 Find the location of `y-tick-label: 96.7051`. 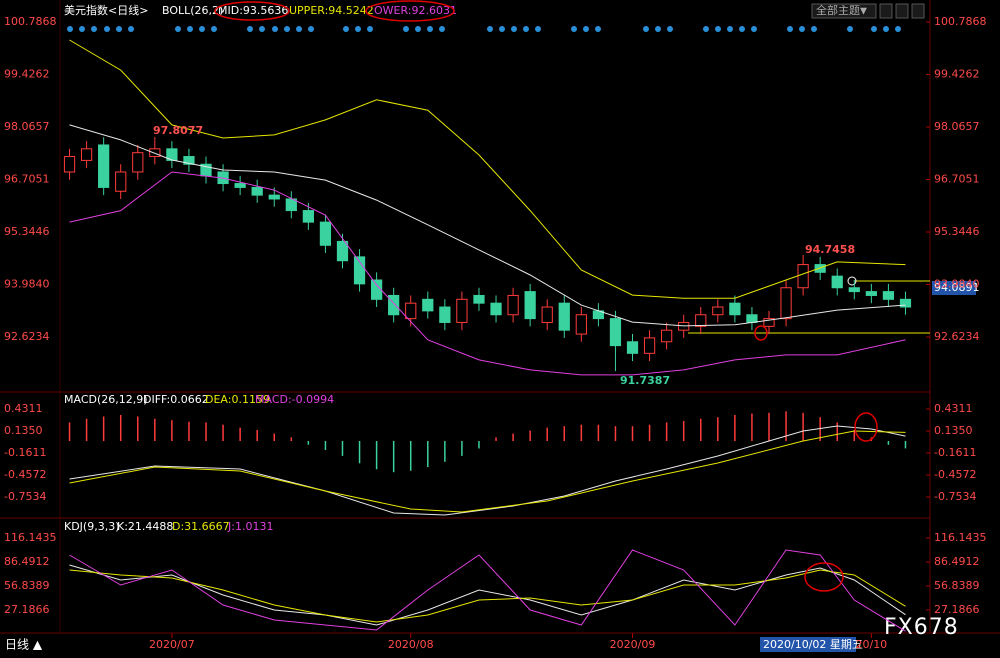

y-tick-label: 96.7051 is located at coordinates (957, 178).